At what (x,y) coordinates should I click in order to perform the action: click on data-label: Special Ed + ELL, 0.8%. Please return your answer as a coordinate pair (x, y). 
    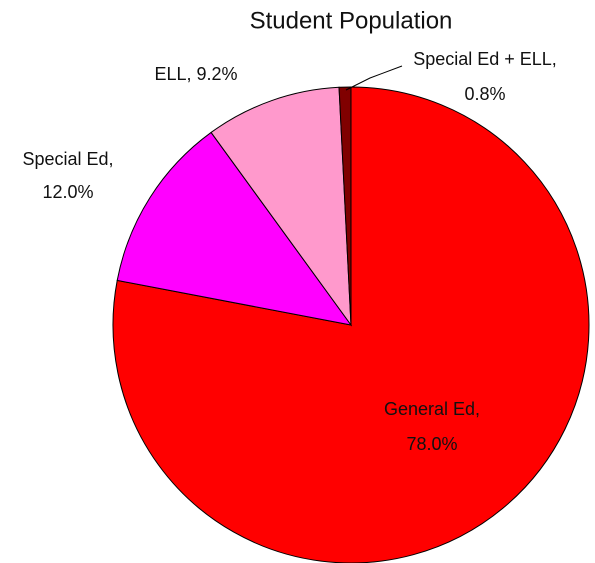
    Looking at the image, I should click on (485, 76).